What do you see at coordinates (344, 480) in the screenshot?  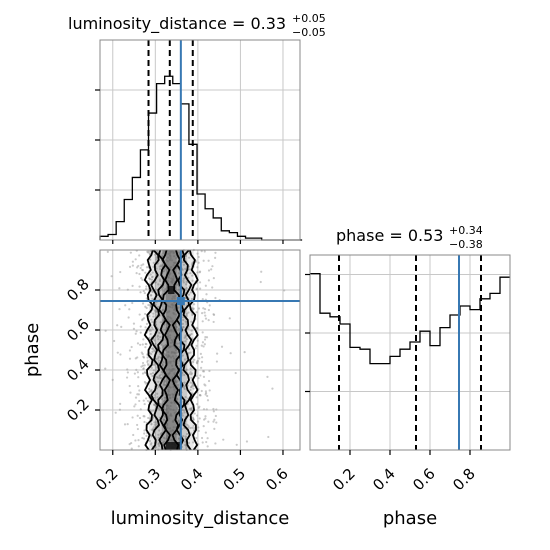 I see `x-tick-label-phase: 0.2` at bounding box center [344, 480].